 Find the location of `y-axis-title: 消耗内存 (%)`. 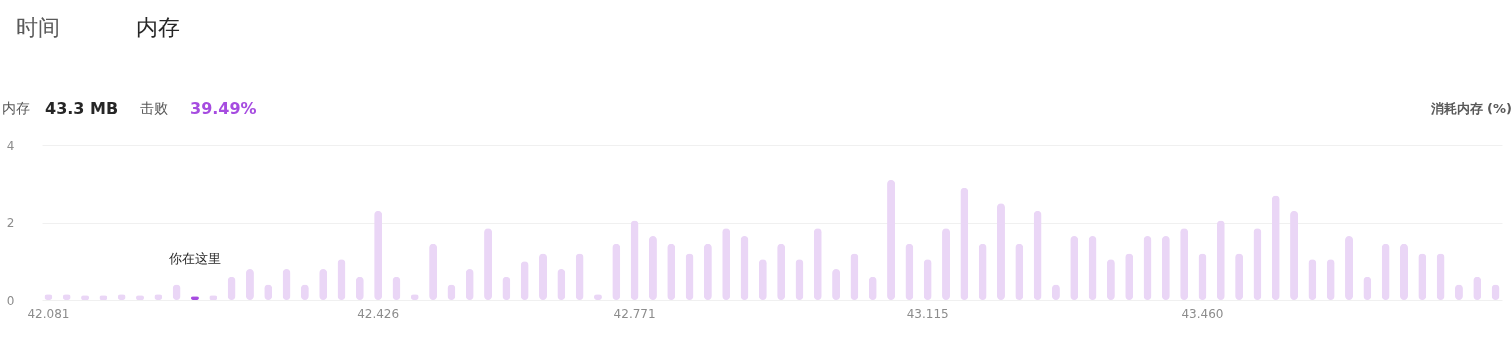

y-axis-title: 消耗内存 (%) is located at coordinates (1470, 108).